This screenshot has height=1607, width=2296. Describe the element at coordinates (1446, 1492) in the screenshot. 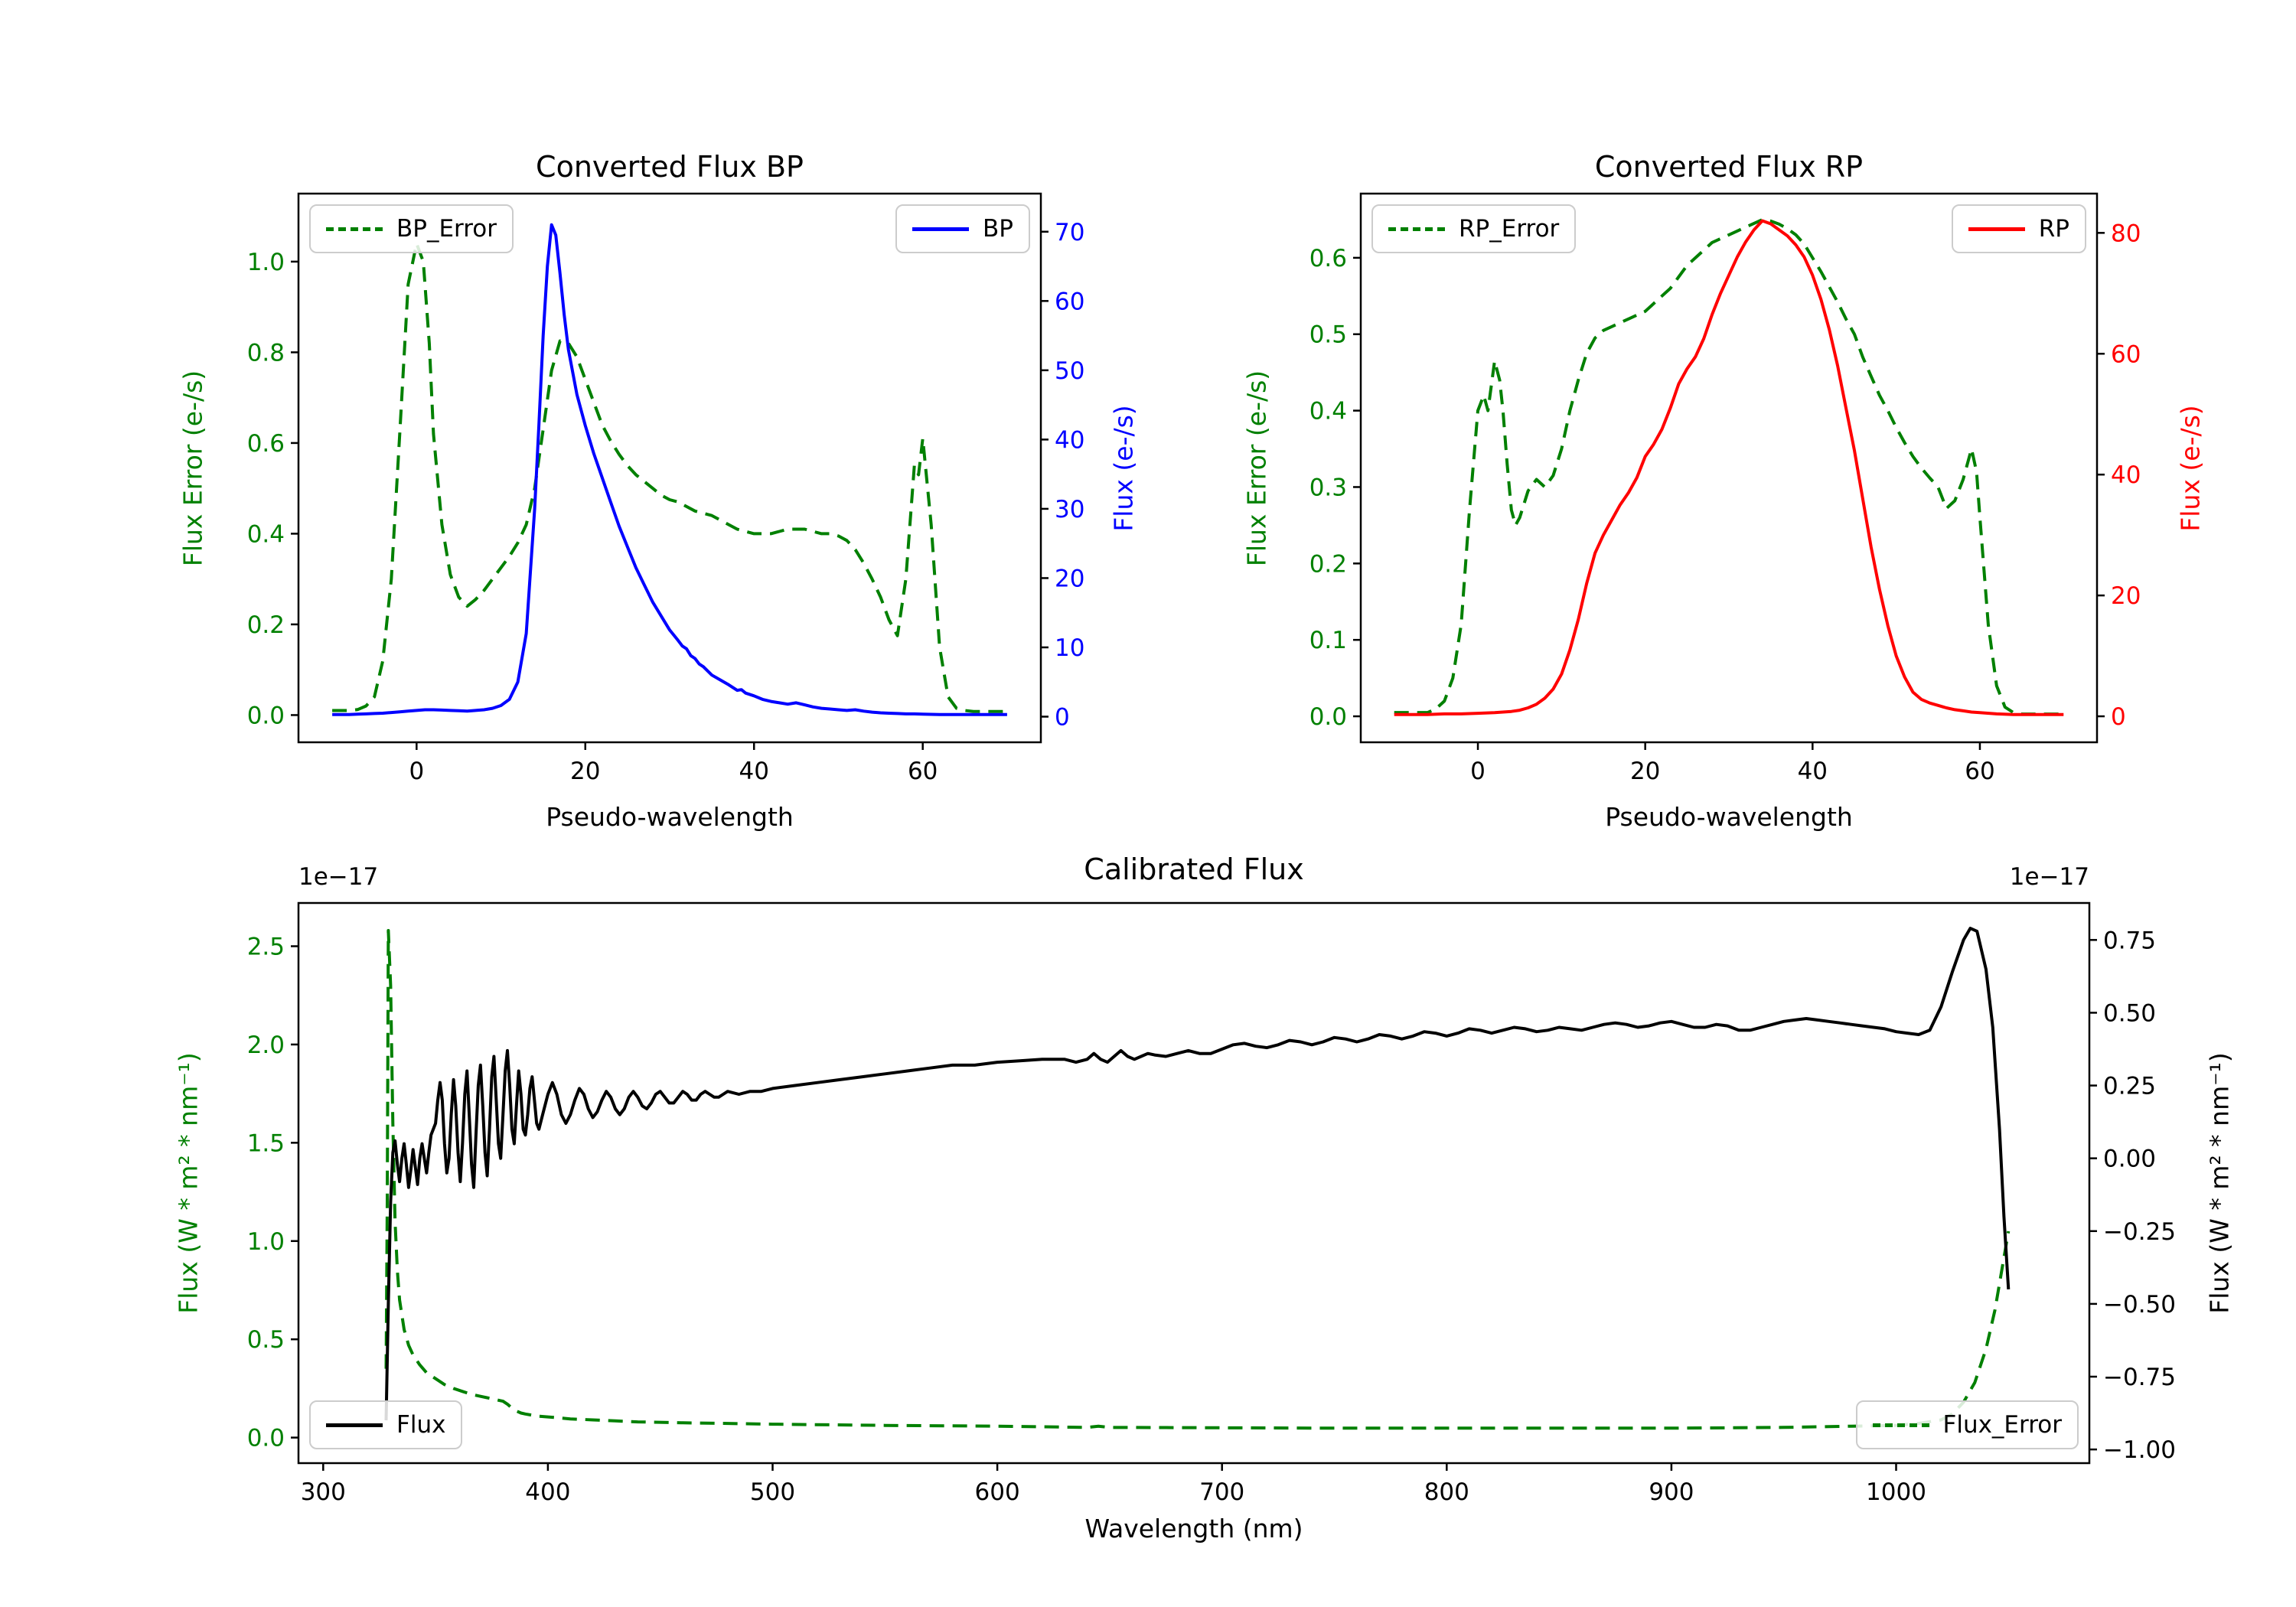

I see `cal-x-tick-label: 800` at that location.